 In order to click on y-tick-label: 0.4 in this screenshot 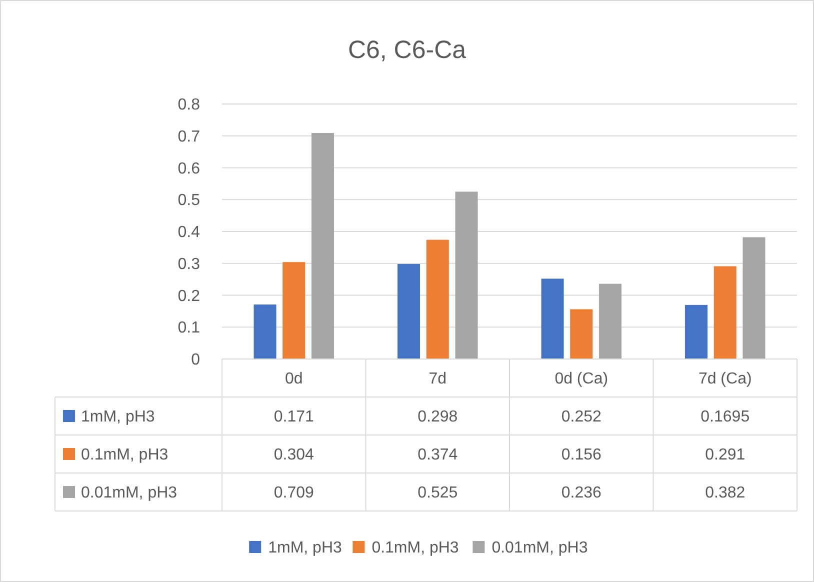, I will do `click(189, 233)`.